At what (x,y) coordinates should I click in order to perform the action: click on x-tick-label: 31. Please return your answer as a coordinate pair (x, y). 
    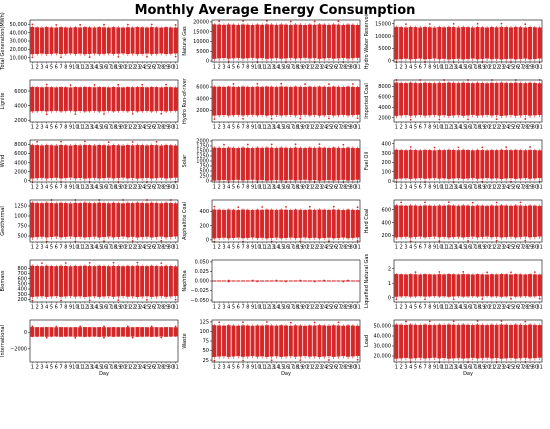
    Looking at the image, I should click on (357, 308).